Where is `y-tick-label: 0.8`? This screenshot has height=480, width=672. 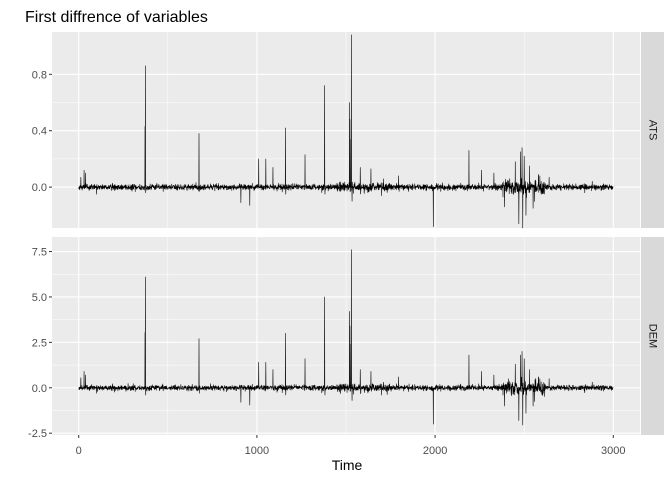 y-tick-label: 0.8 is located at coordinates (39, 75).